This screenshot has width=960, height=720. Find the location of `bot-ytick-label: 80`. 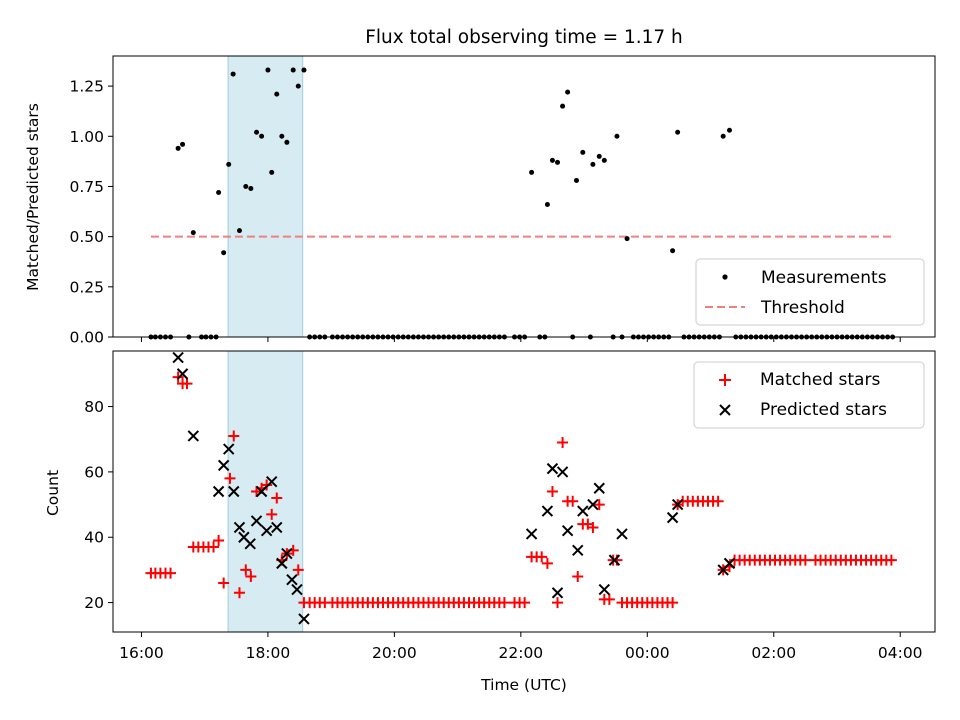

bot-ytick-label: 80 is located at coordinates (94, 407).